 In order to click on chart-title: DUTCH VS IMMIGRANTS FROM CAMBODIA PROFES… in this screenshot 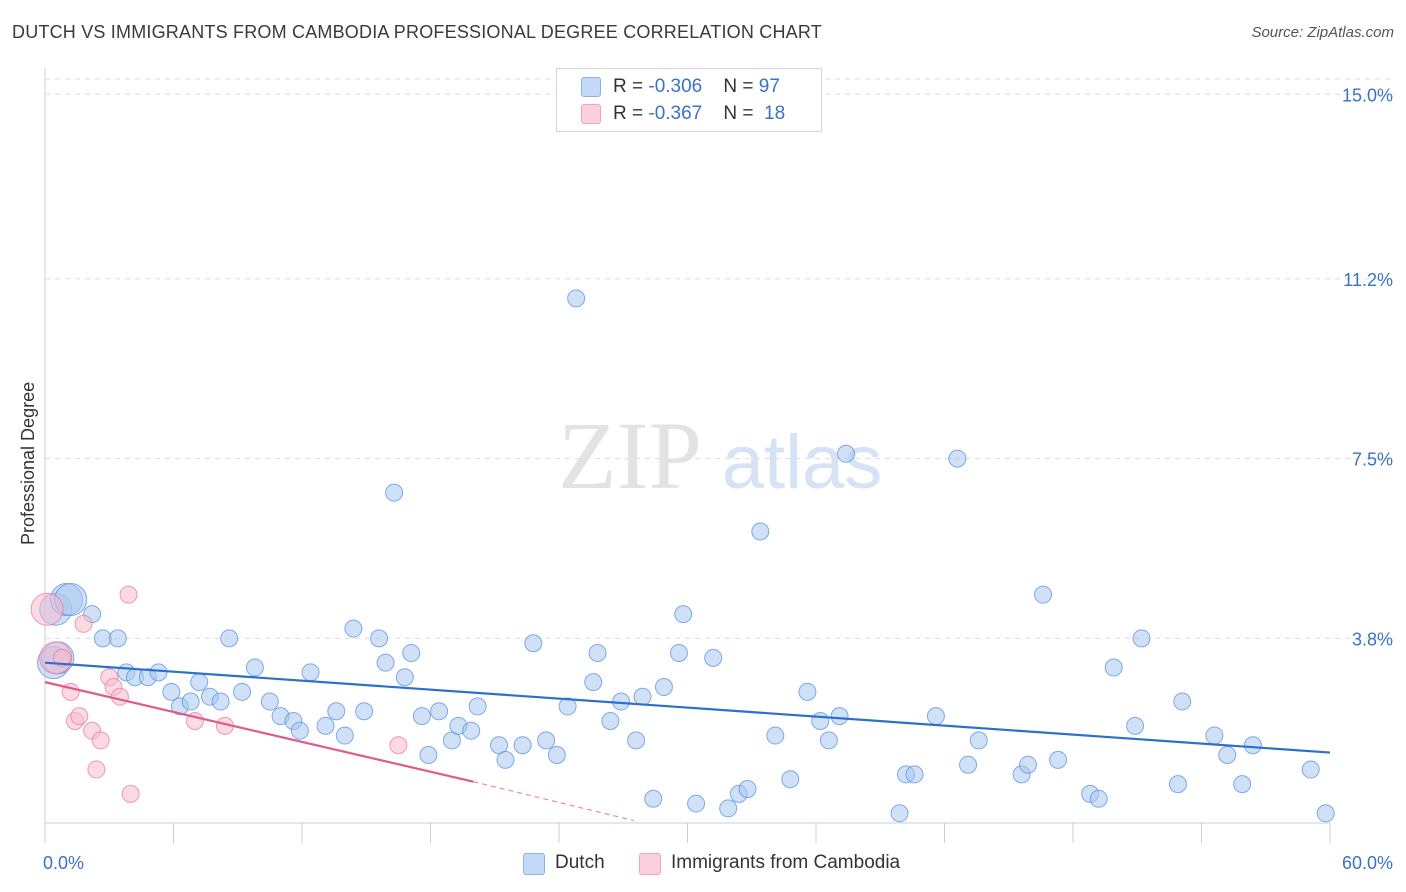, I will do `click(417, 32)`.